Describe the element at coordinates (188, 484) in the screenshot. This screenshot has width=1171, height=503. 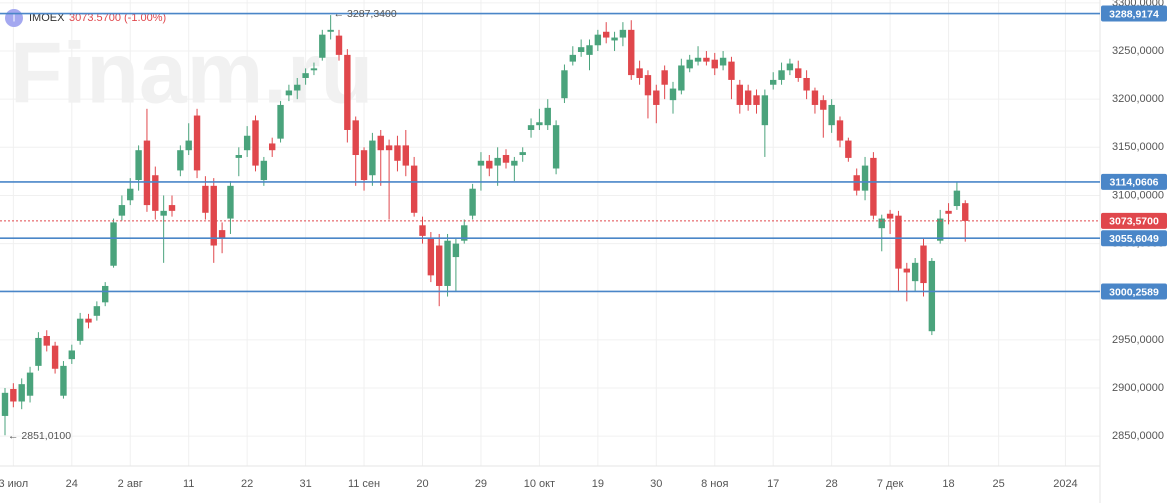
I see `x-tick-label: 11` at that location.